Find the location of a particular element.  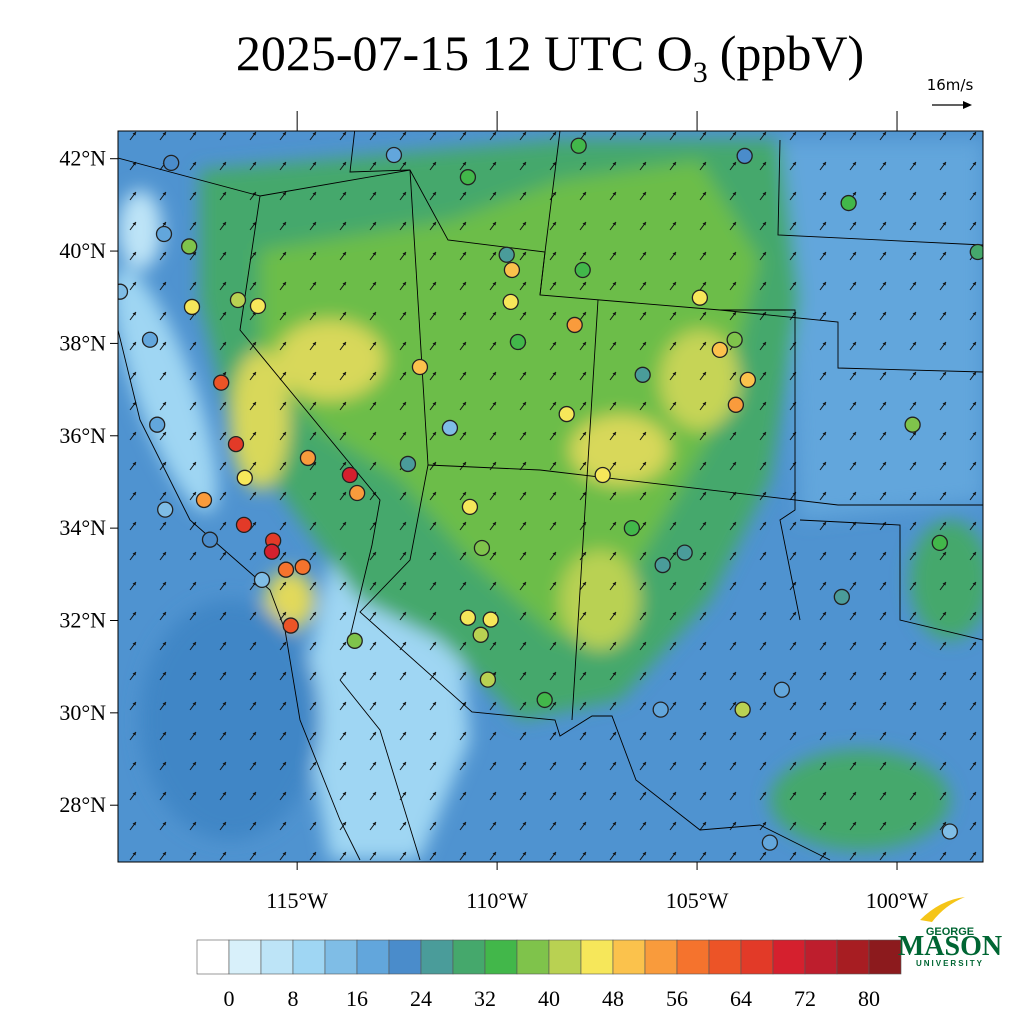

colorbar-tick-label: 8 is located at coordinates (293, 998).